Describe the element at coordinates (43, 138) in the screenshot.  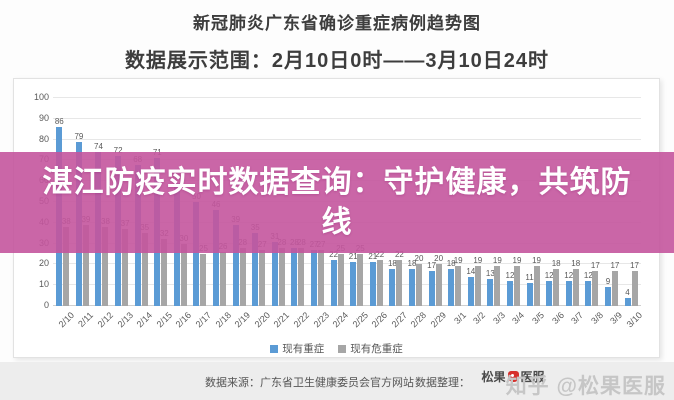
I see `y-tick-label: 80` at that location.